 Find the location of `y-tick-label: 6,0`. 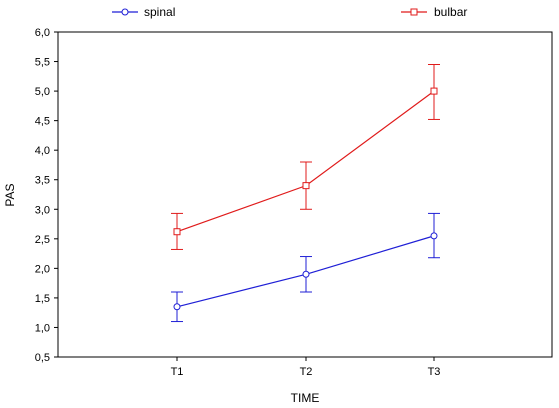

y-tick-label: 6,0 is located at coordinates (42, 33).